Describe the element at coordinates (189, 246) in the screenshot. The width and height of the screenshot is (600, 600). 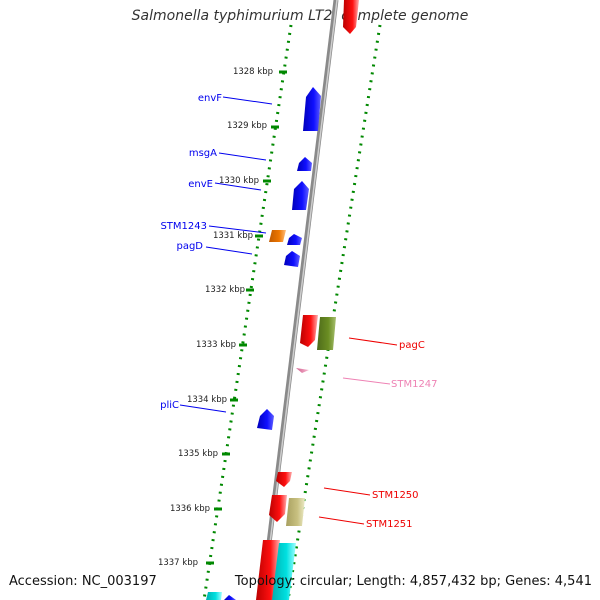
I see `label-pagD: pagD` at that location.